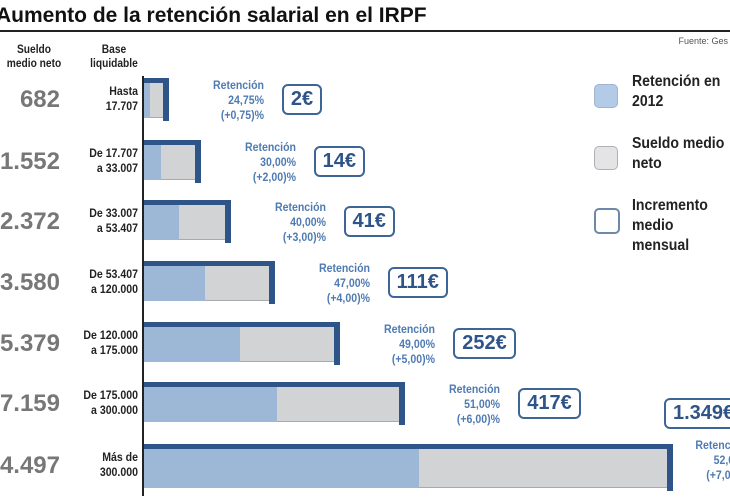 The image size is (730, 500). I want to click on base-line: a 53.407, so click(117, 228).